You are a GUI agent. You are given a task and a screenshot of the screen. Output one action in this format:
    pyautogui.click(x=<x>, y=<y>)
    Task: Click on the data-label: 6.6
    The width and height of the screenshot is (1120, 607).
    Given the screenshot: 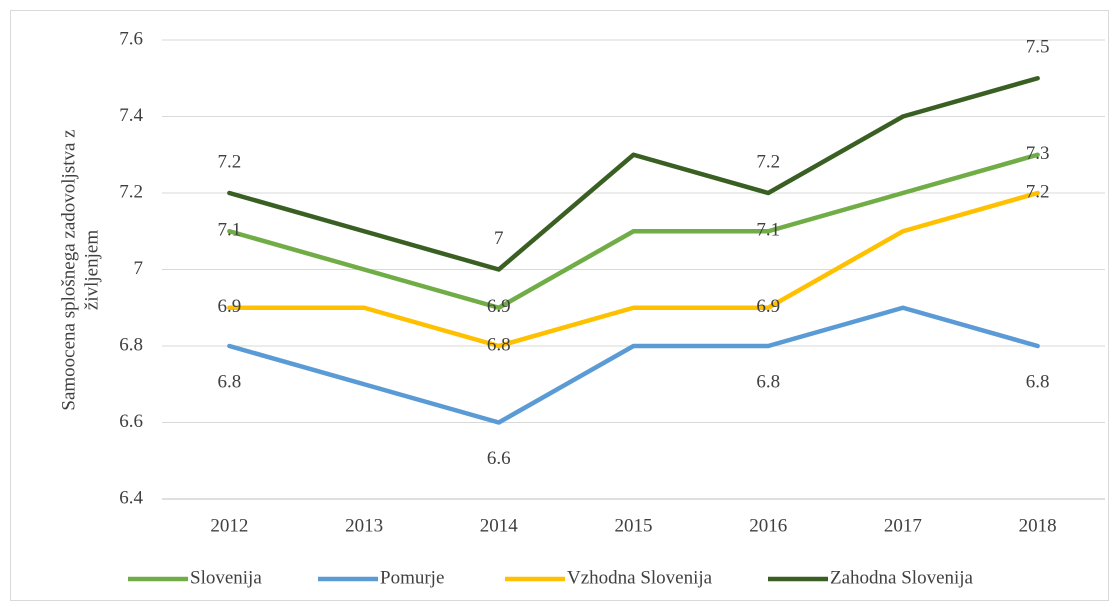 What is the action you would take?
    pyautogui.click(x=499, y=458)
    